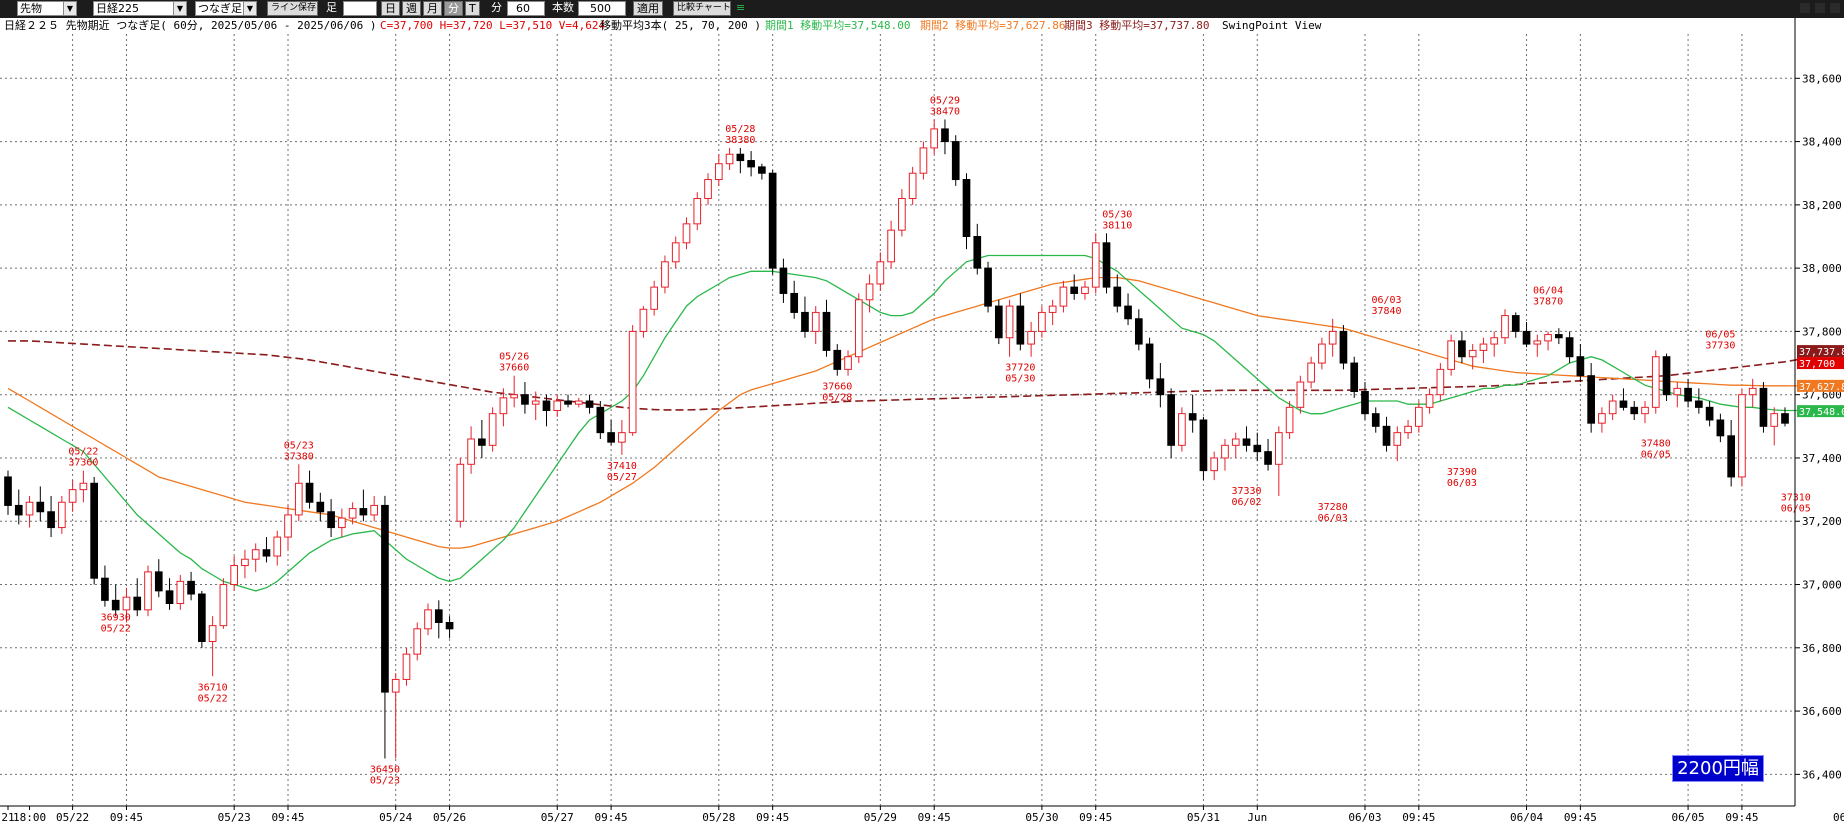 Image resolution: width=1844 pixels, height=831 pixels. I want to click on period-button-day: 日, so click(390, 8).